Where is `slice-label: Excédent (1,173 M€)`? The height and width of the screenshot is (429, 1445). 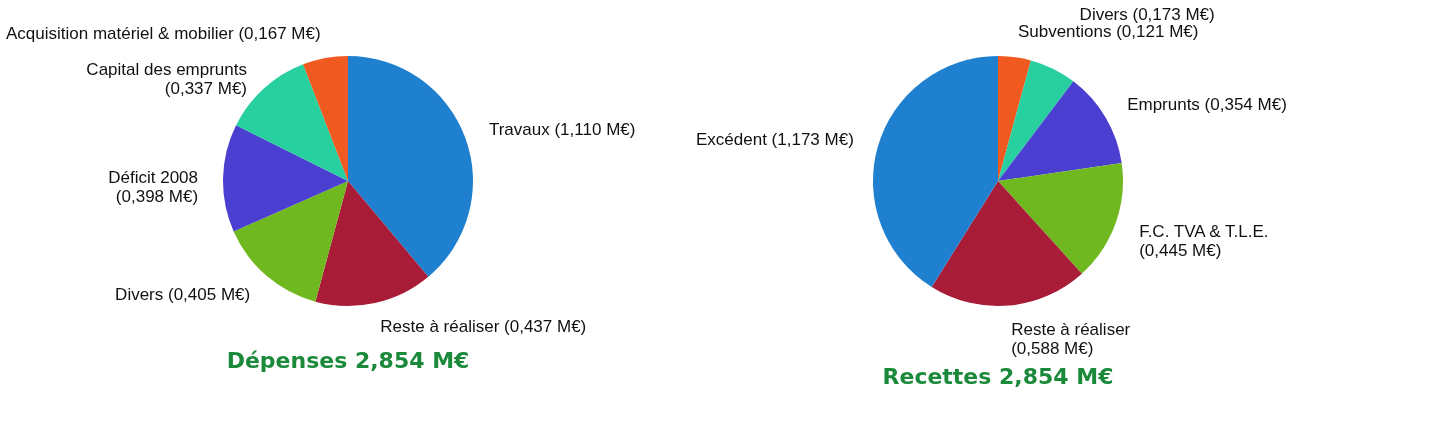 slice-label: Excédent (1,173 M€) is located at coordinates (775, 139).